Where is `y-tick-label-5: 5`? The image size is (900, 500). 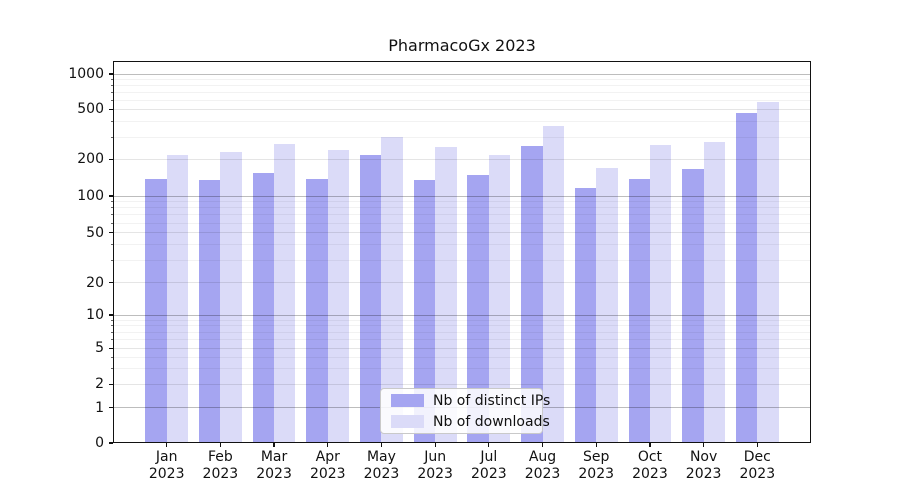 y-tick-label-5: 5 is located at coordinates (99, 348).